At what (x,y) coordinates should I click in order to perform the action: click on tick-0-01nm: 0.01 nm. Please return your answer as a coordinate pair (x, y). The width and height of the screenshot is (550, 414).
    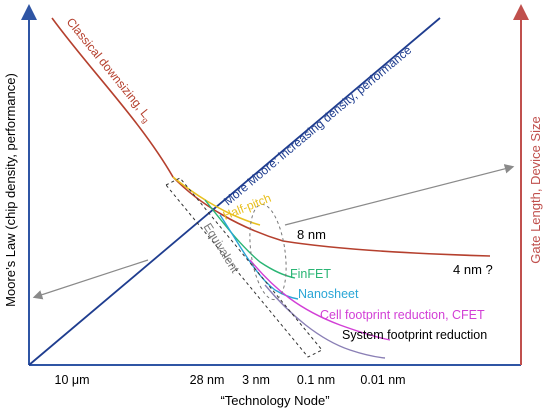
    Looking at the image, I should click on (382, 380).